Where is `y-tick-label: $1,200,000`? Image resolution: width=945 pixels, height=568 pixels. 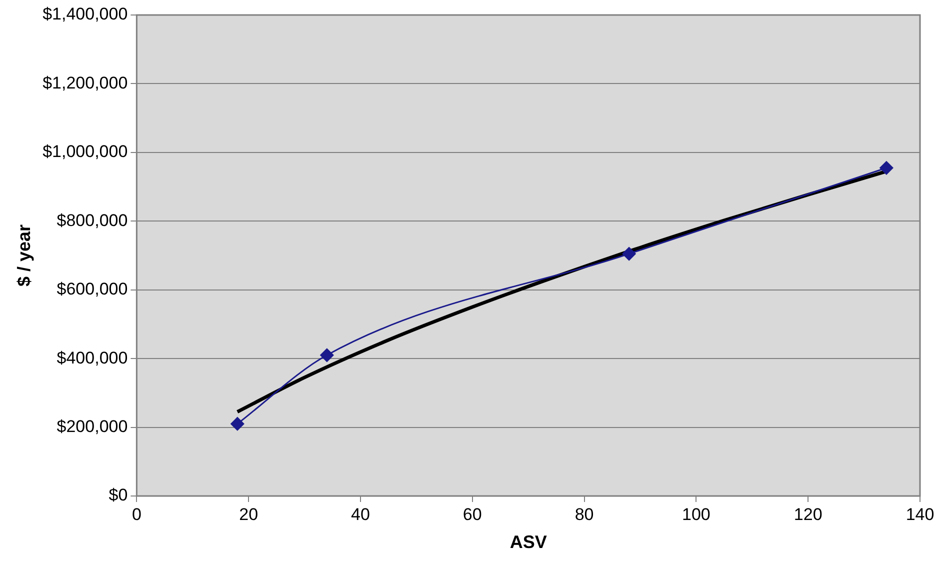 y-tick-label: $1,200,000 is located at coordinates (85, 82).